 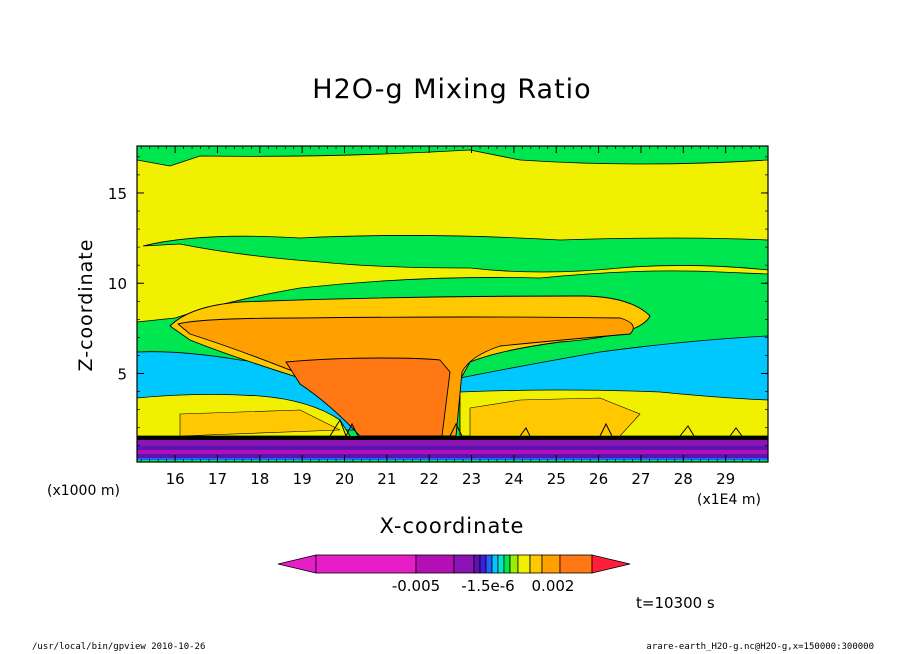 What do you see at coordinates (117, 194) in the screenshot?
I see `y-tick-label: 15` at bounding box center [117, 194].